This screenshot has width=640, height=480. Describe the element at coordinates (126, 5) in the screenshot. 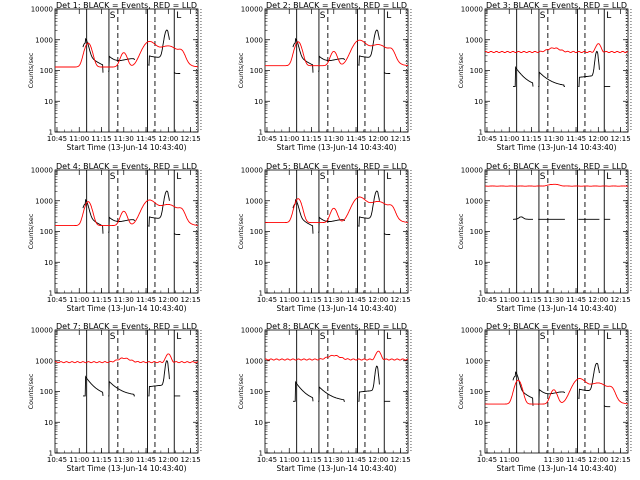

I see `panel-title: Det 1: BLACK = Events, RED = LLD` at that location.